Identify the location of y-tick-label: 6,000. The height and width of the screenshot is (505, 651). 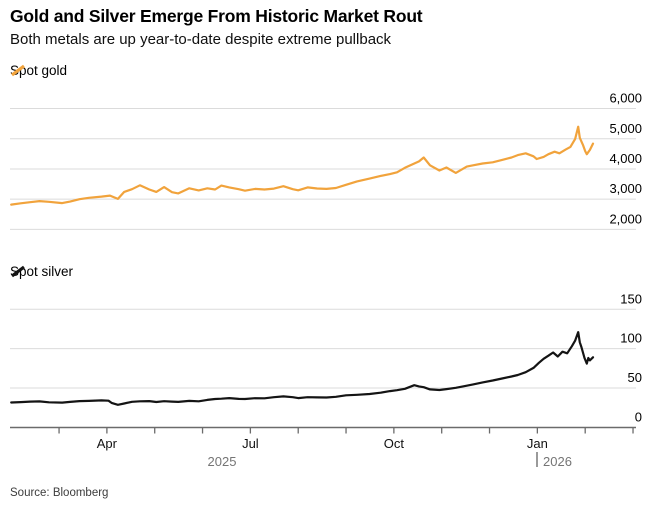
(625, 98).